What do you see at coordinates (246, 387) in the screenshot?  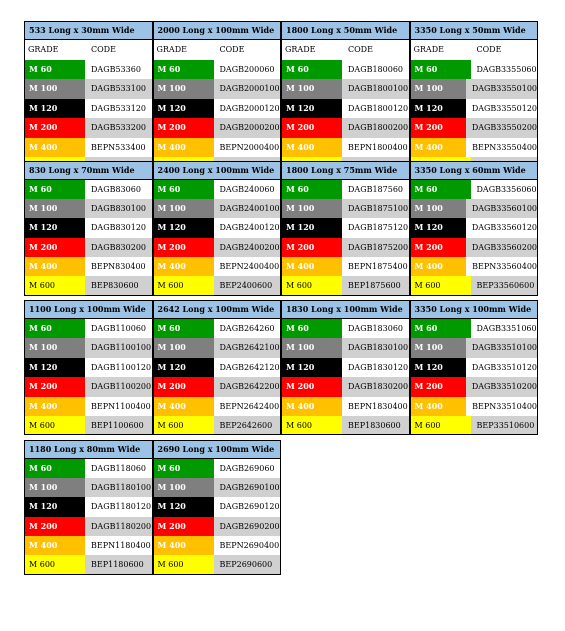 I see `code-cell: DAGB2642200` at bounding box center [246, 387].